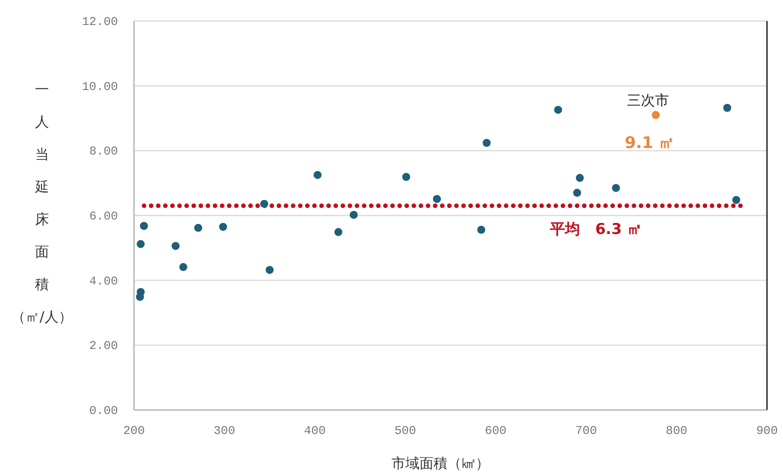  I want to click on x-tick-label: 800, so click(677, 431).